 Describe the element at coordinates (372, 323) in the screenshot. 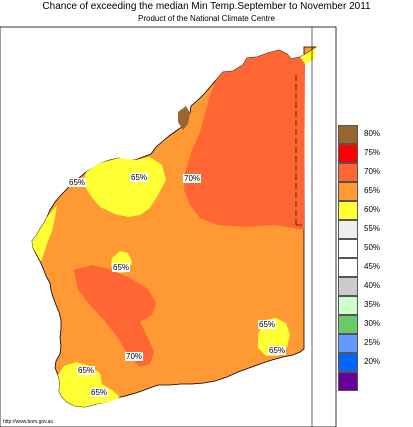

I see `legend-label: 30%` at that location.